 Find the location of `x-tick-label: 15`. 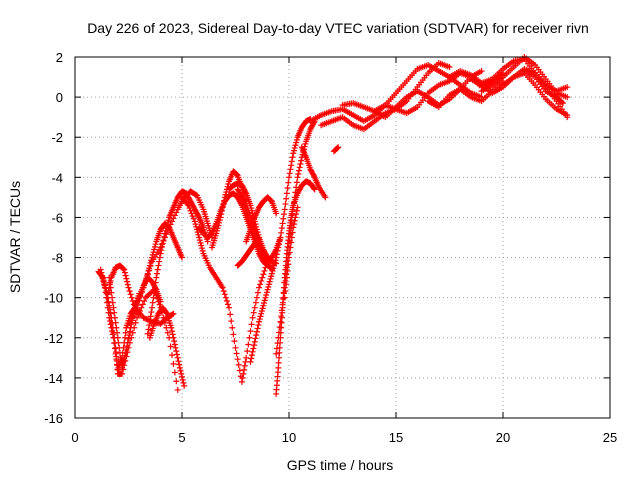

x-tick-label: 15 is located at coordinates (396, 437).